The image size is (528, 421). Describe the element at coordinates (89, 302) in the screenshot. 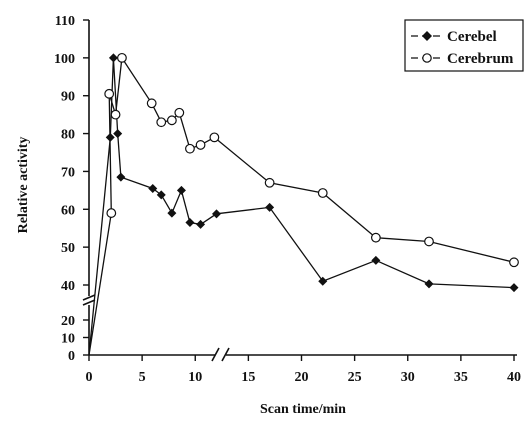

I see `y-break-mark-bottom` at that location.